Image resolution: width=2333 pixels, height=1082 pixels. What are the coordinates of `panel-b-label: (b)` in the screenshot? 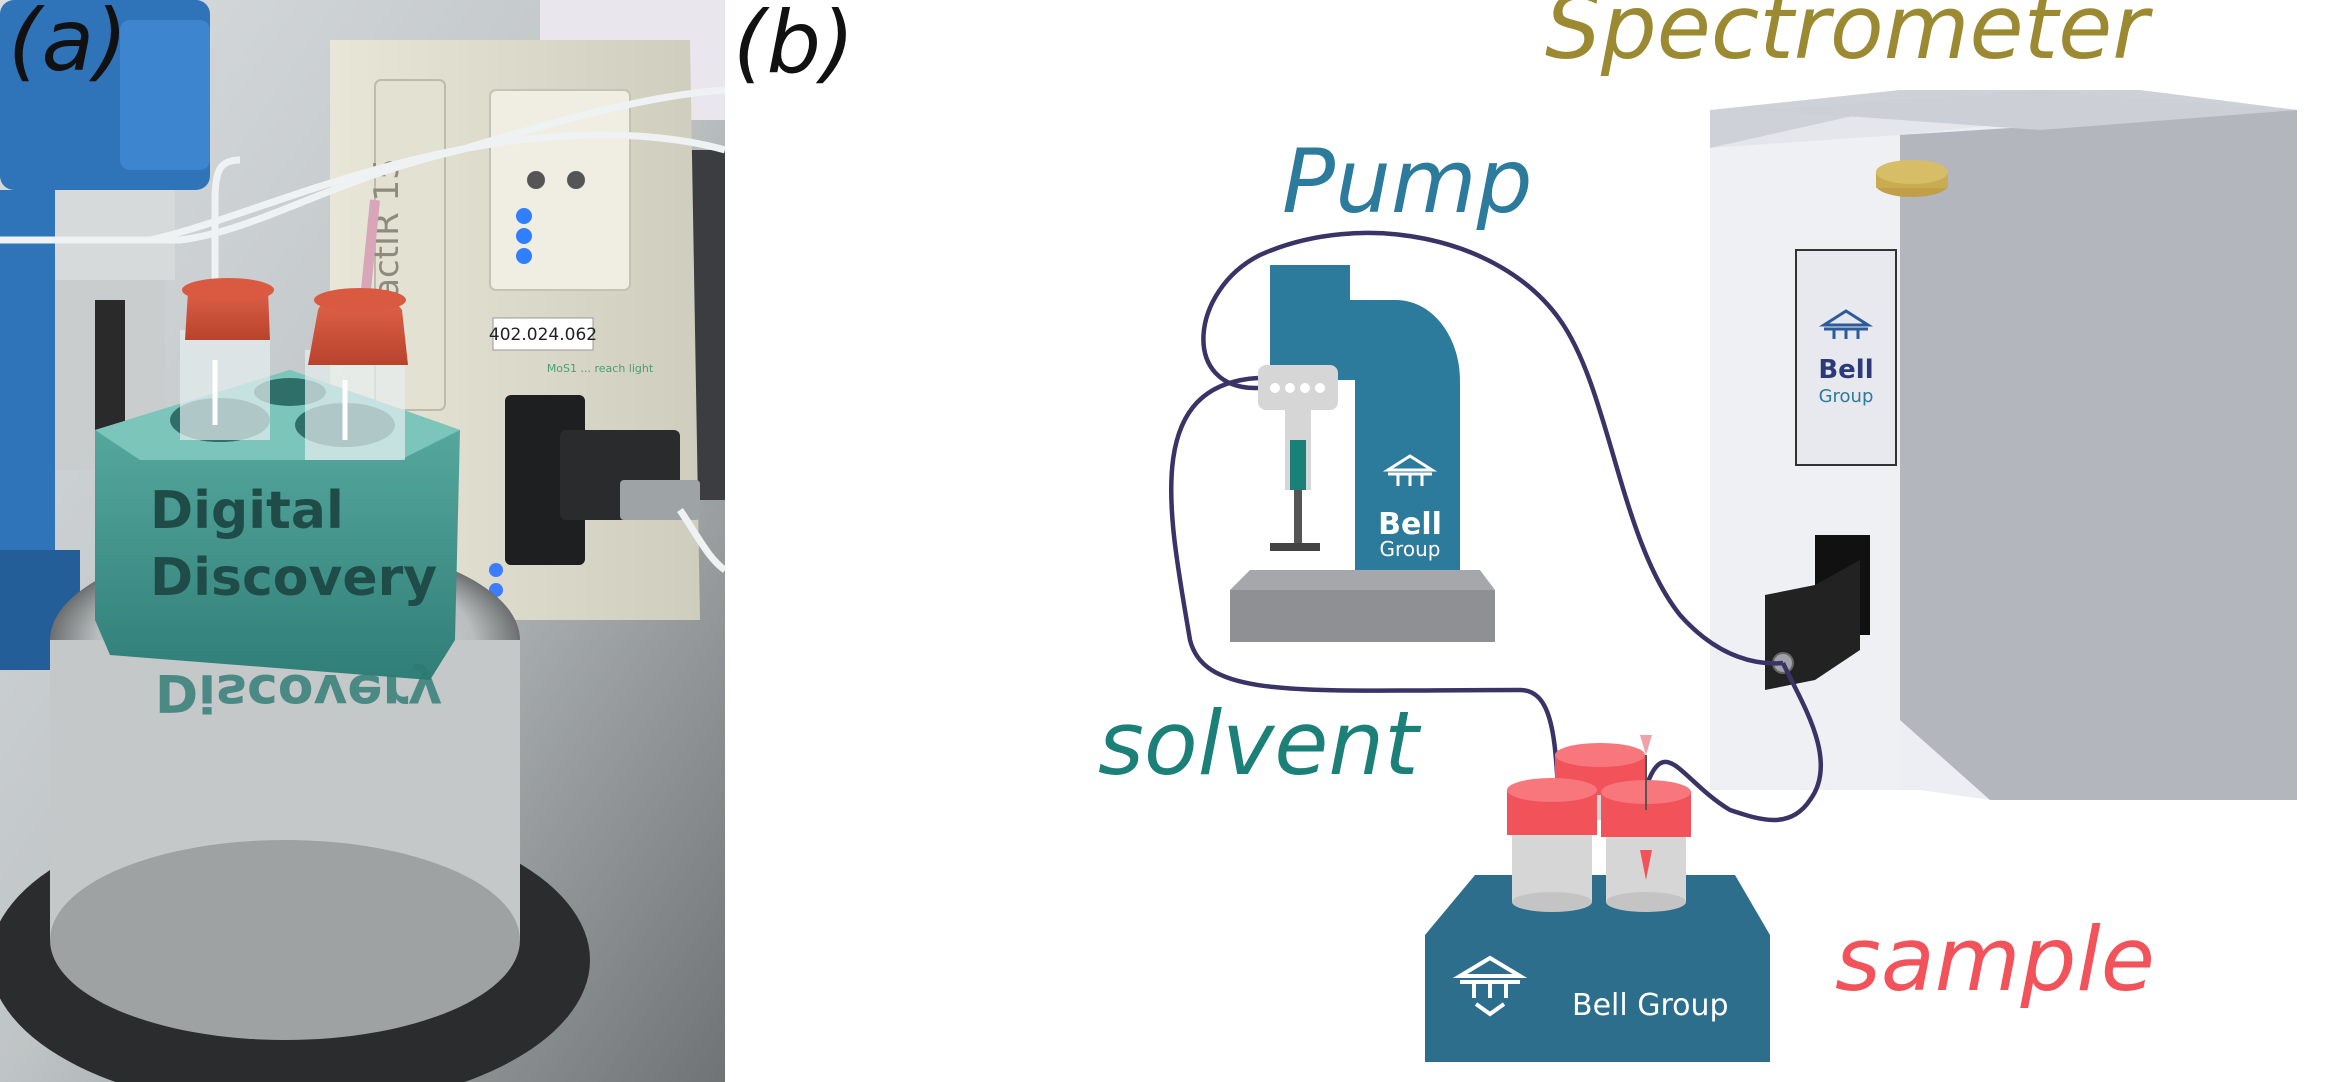 It's located at (794, 46).